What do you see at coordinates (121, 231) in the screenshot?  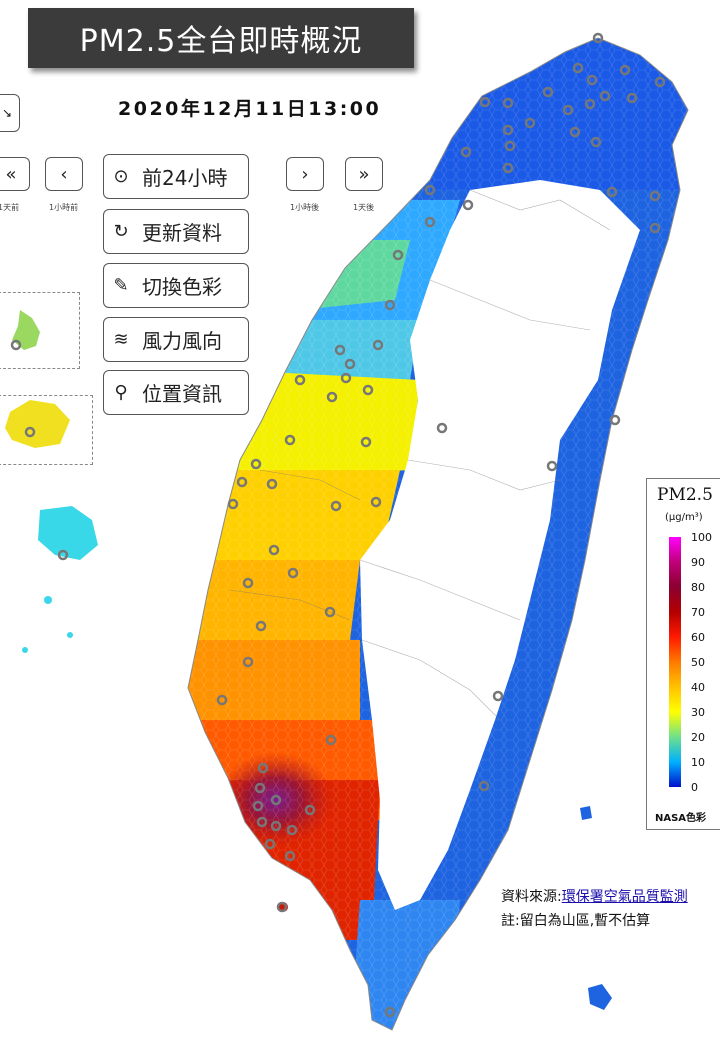 I see `refresh-icon: ↻` at bounding box center [121, 231].